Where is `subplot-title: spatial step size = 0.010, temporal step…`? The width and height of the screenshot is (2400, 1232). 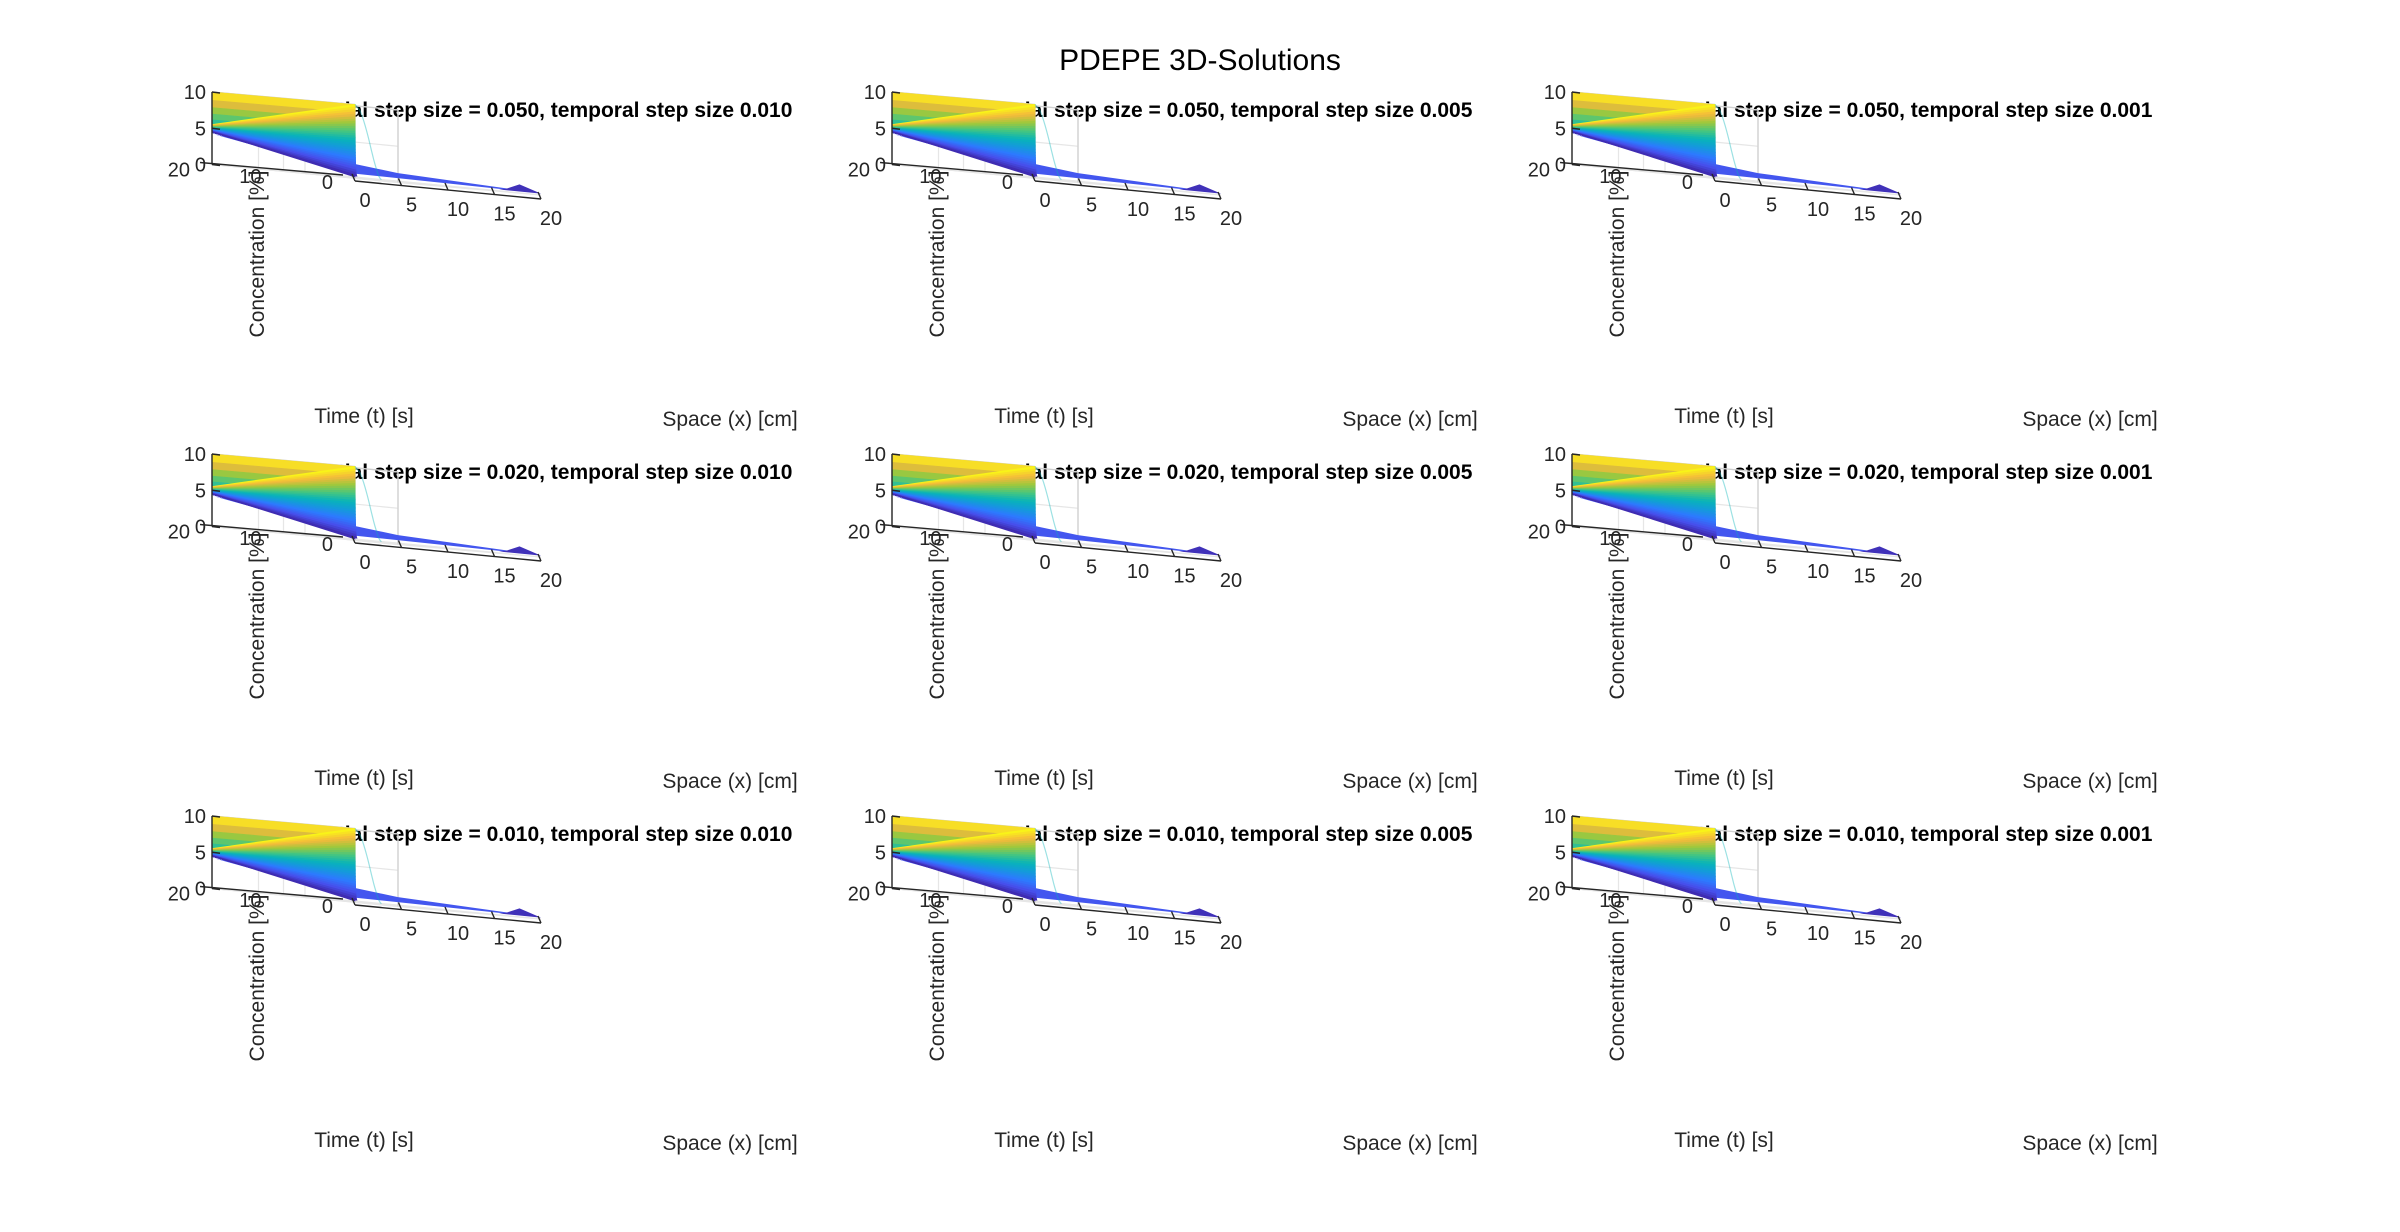 subplot-title: spatial step size = 0.010, temporal step… is located at coordinates (547, 834).